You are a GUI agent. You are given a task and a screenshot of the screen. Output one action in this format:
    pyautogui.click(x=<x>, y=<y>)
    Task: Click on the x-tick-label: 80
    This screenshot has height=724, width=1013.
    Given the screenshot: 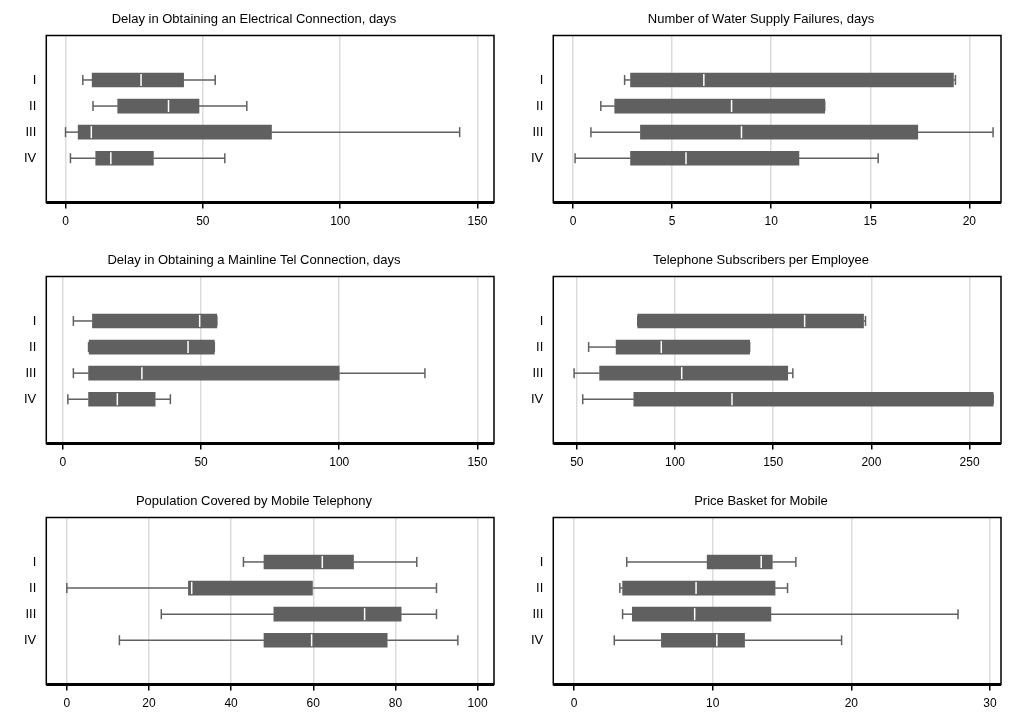 What is the action you would take?
    pyautogui.click(x=395, y=703)
    